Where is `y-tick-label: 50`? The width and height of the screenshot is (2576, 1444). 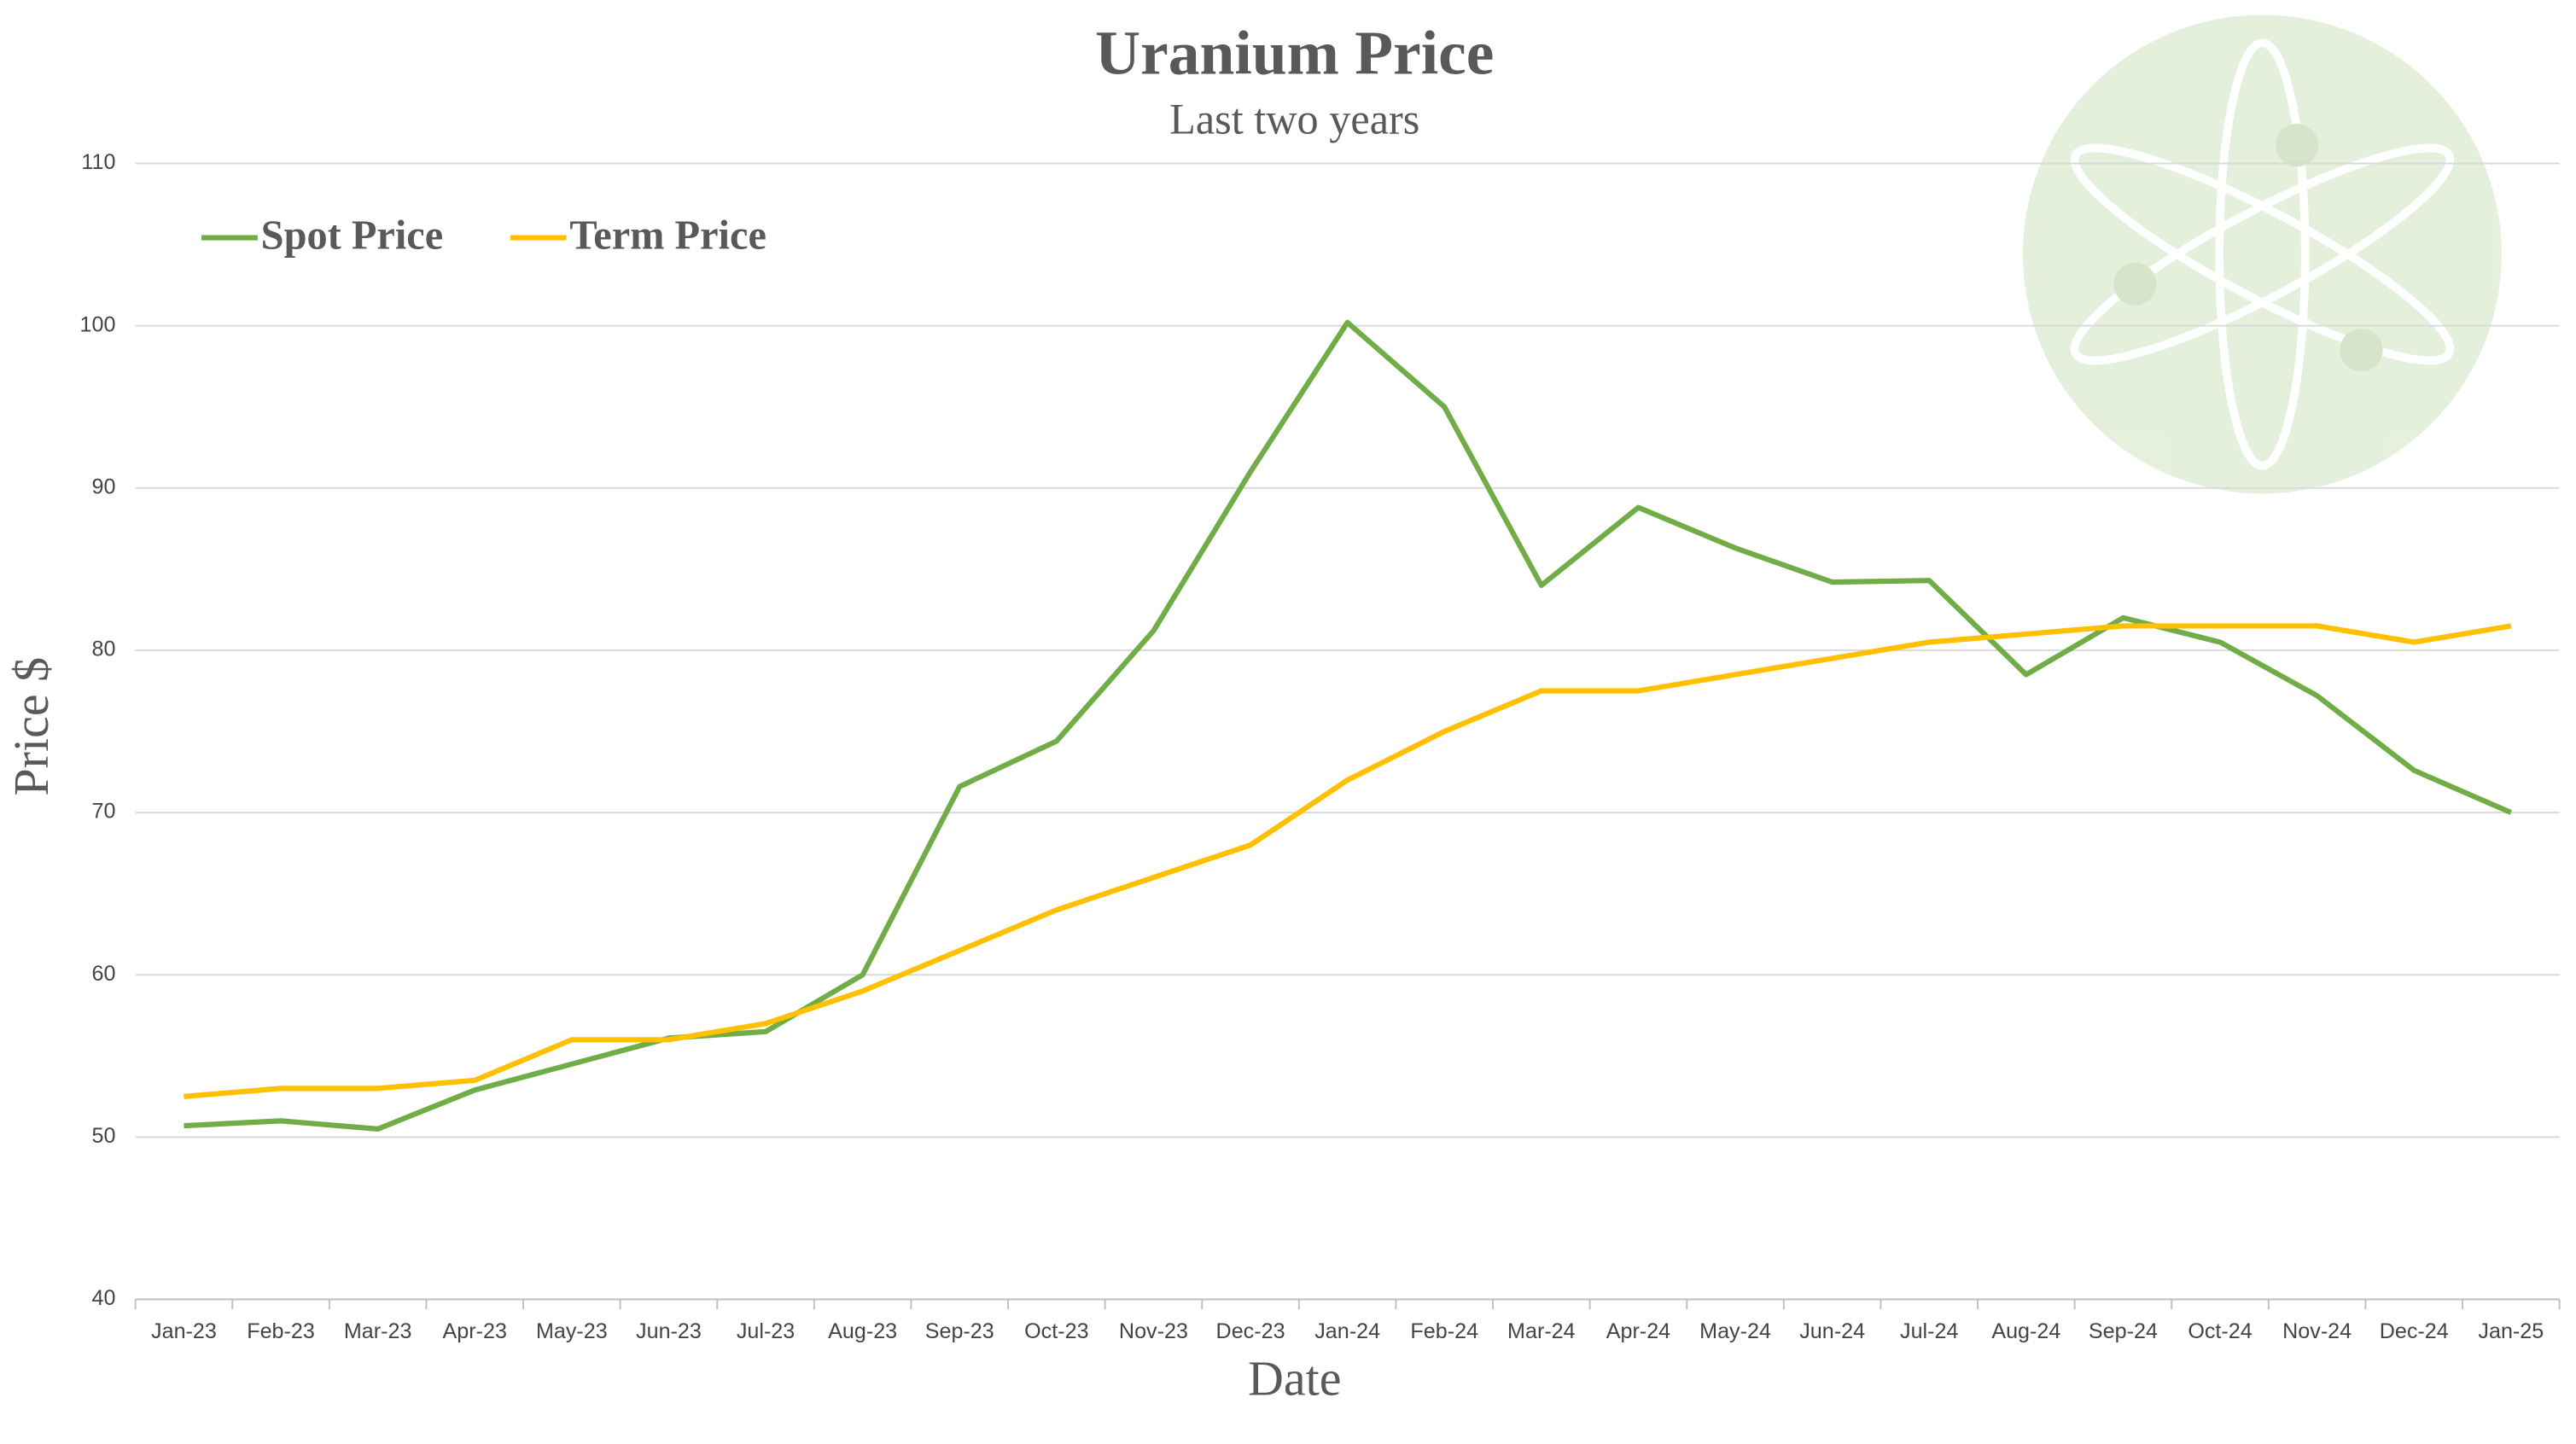 y-tick-label: 50 is located at coordinates (103, 1136).